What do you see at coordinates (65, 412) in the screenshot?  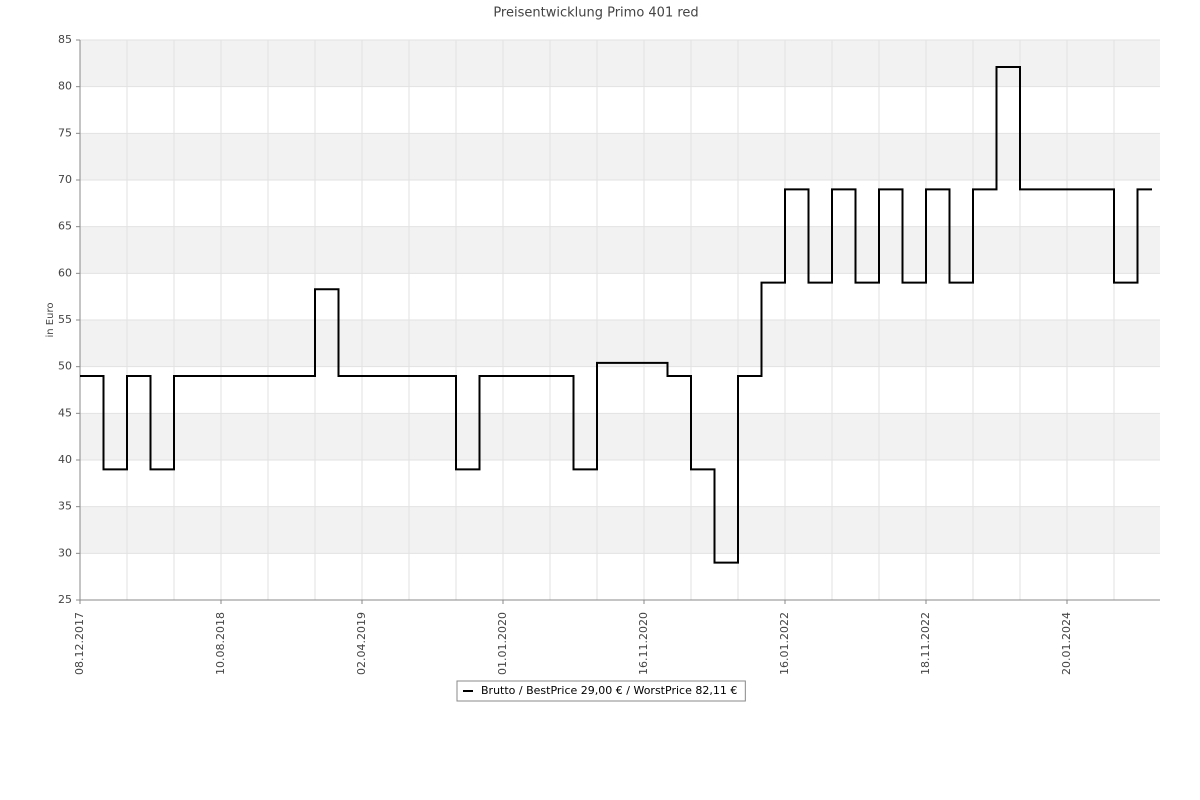 I see `y-tick-label: 45` at bounding box center [65, 412].